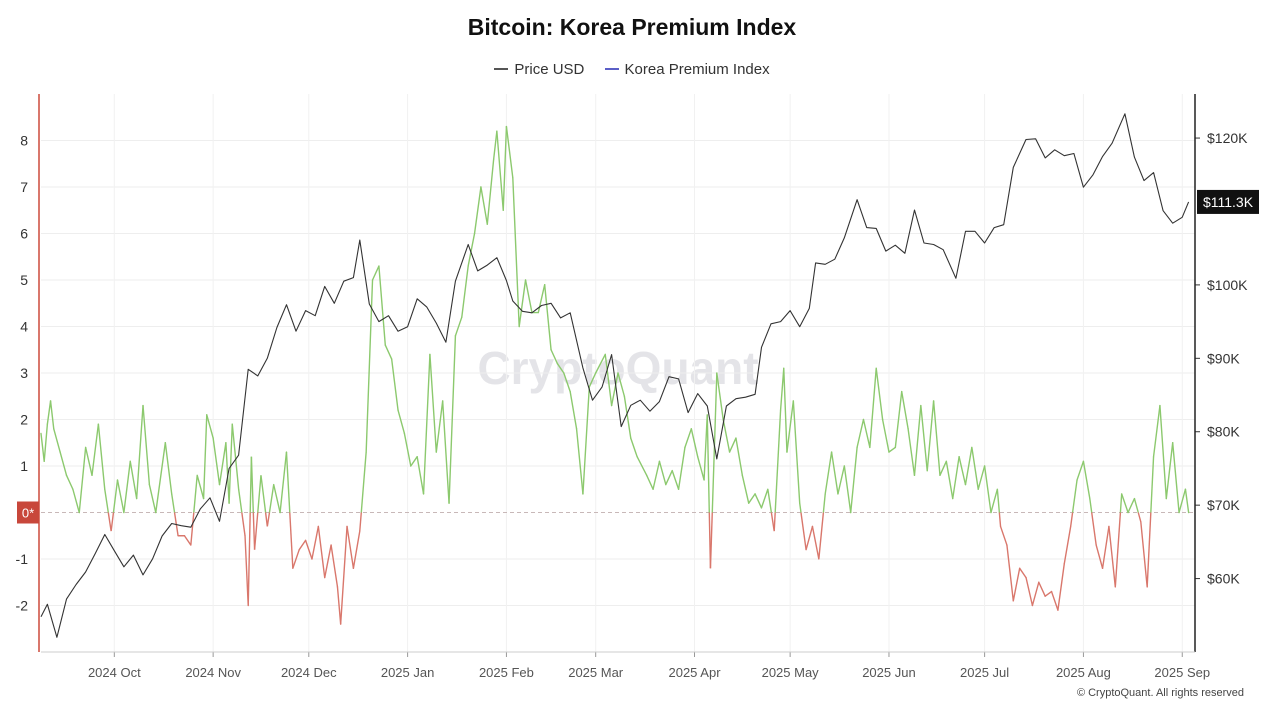  Describe the element at coordinates (22, 606) in the screenshot. I see `y-left-tick-label: -2` at that location.